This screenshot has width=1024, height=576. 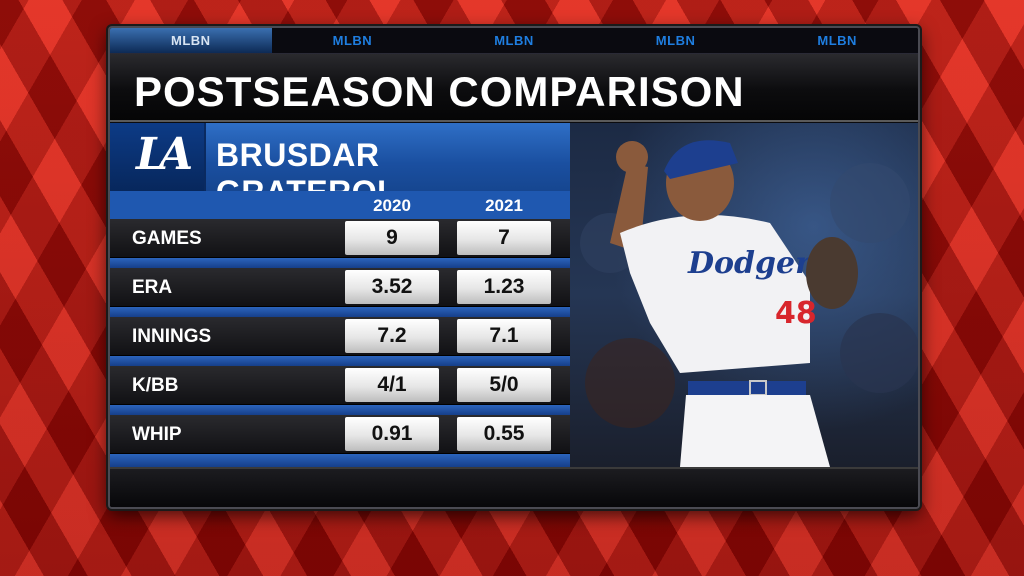 I want to click on la-logo-icon: LA, so click(x=164, y=154).